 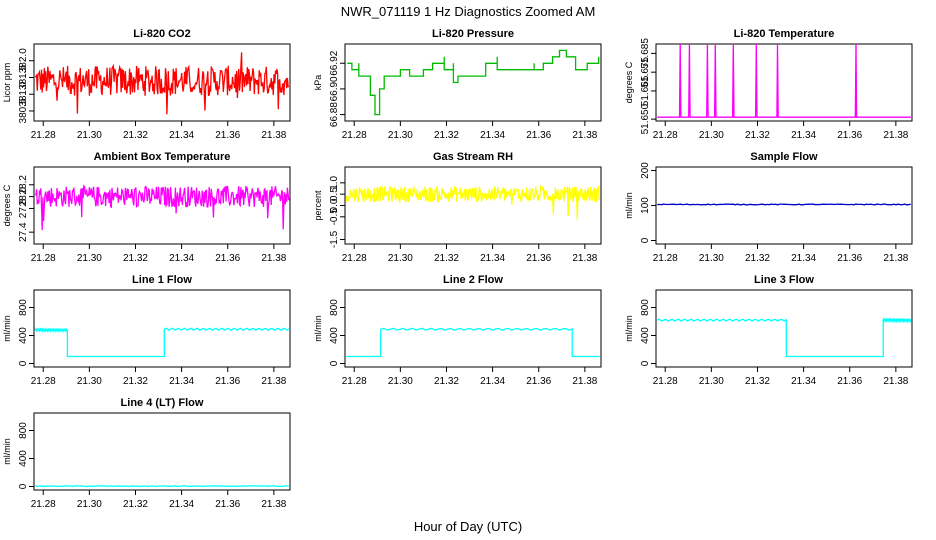 I want to click on y-tick-label: 27.4, so click(x=23, y=232).